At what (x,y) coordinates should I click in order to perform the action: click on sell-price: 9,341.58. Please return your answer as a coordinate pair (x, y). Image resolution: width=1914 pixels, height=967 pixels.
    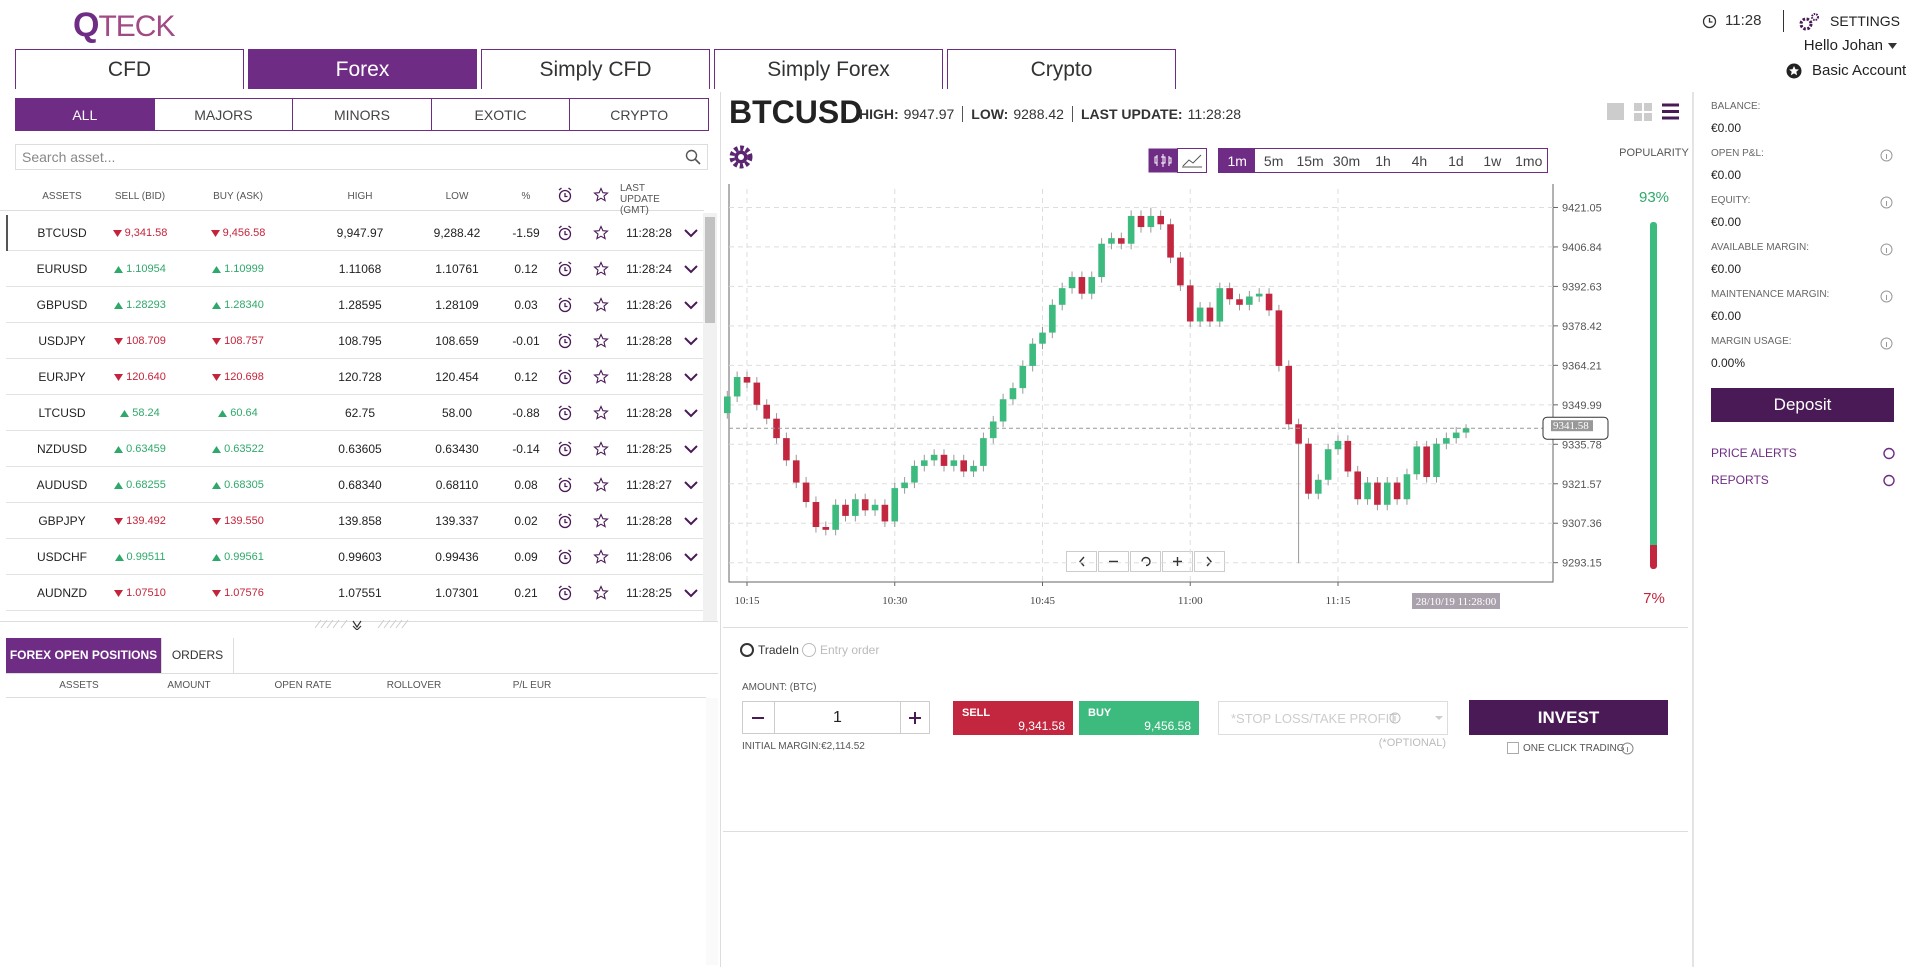
    Looking at the image, I should click on (1041, 726).